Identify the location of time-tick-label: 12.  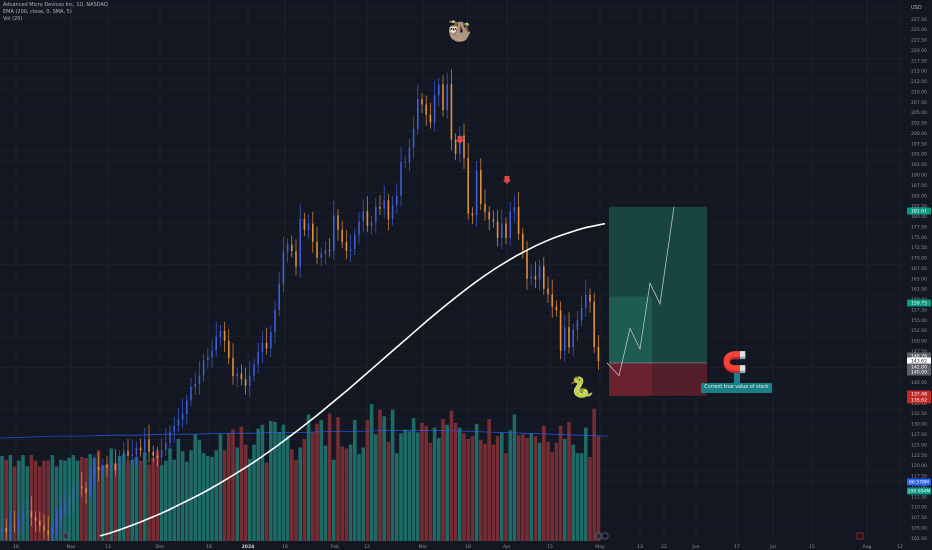
(367, 547).